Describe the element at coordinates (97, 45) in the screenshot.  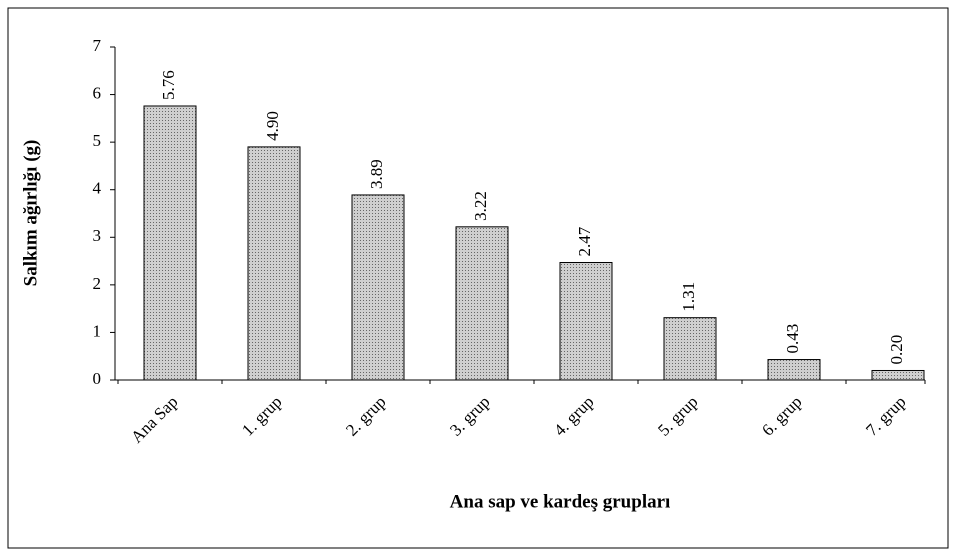
I see `y-tick-label: 7` at that location.